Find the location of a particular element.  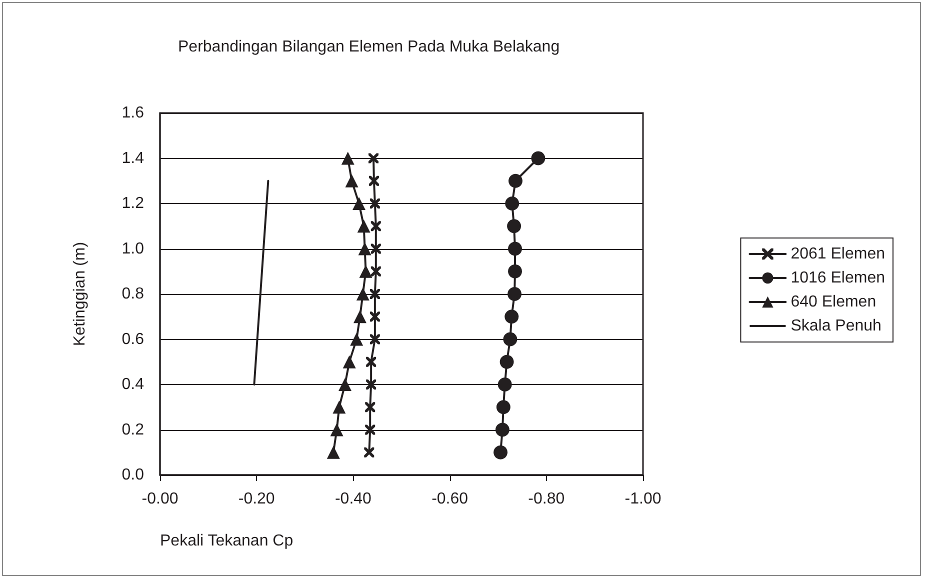

y-tick-label: 0.2 is located at coordinates (133, 429).